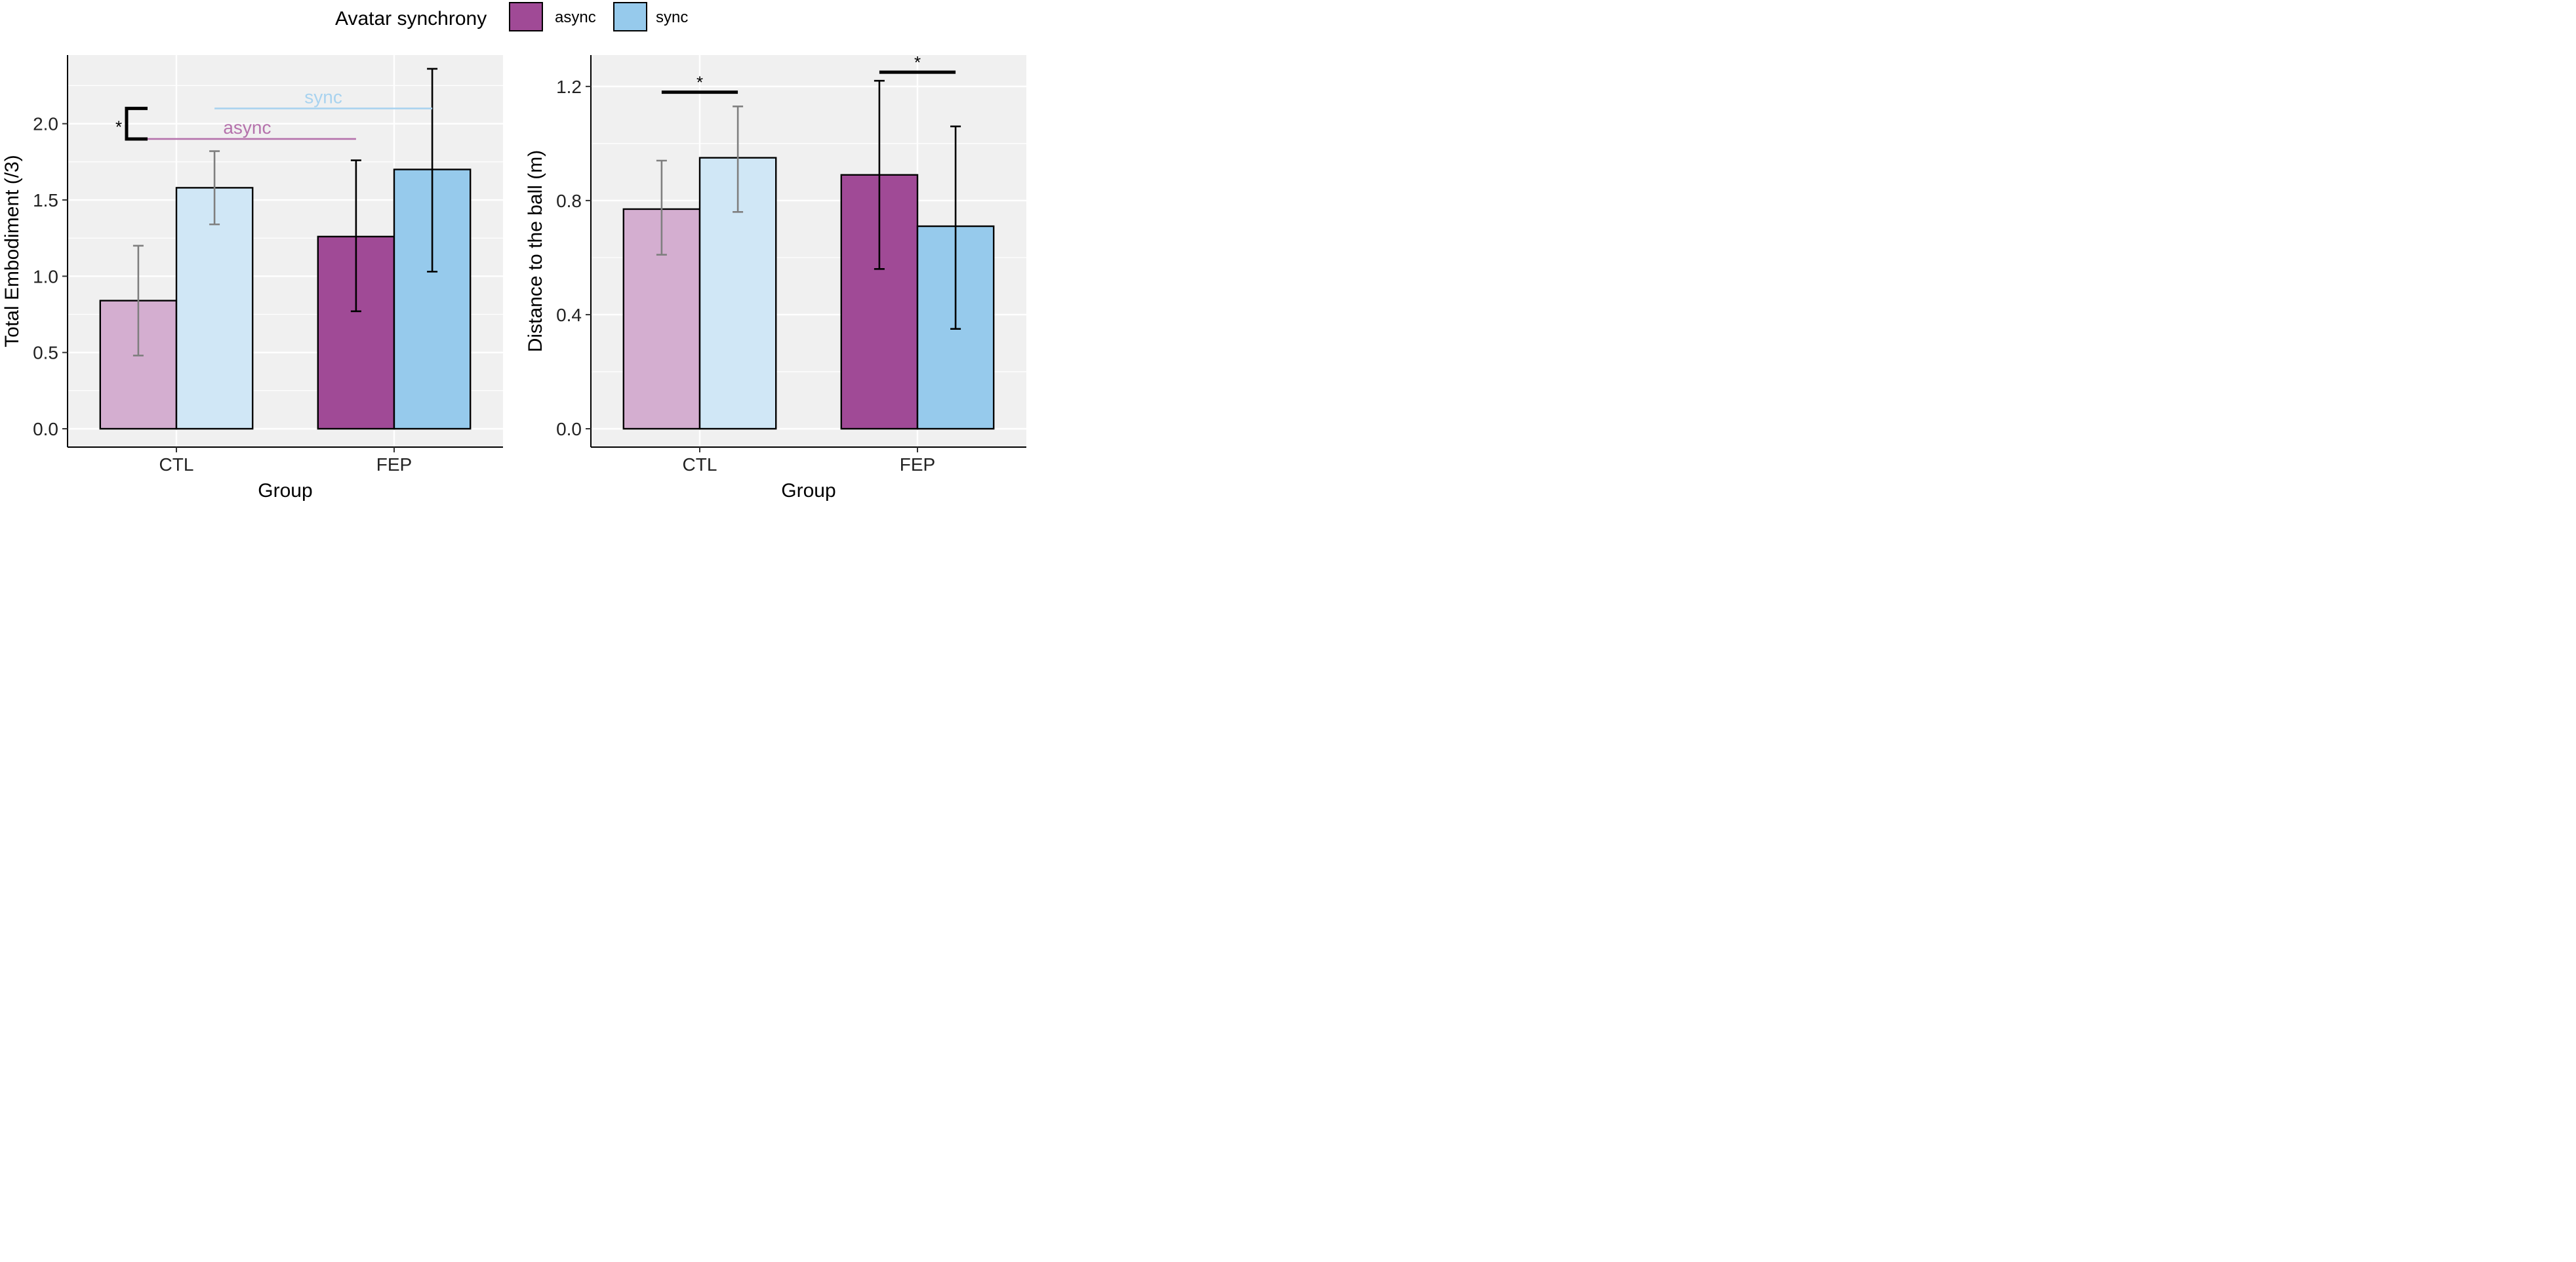 This screenshot has width=2576, height=1262. What do you see at coordinates (808, 73) in the screenshot?
I see `annotations: **` at bounding box center [808, 73].